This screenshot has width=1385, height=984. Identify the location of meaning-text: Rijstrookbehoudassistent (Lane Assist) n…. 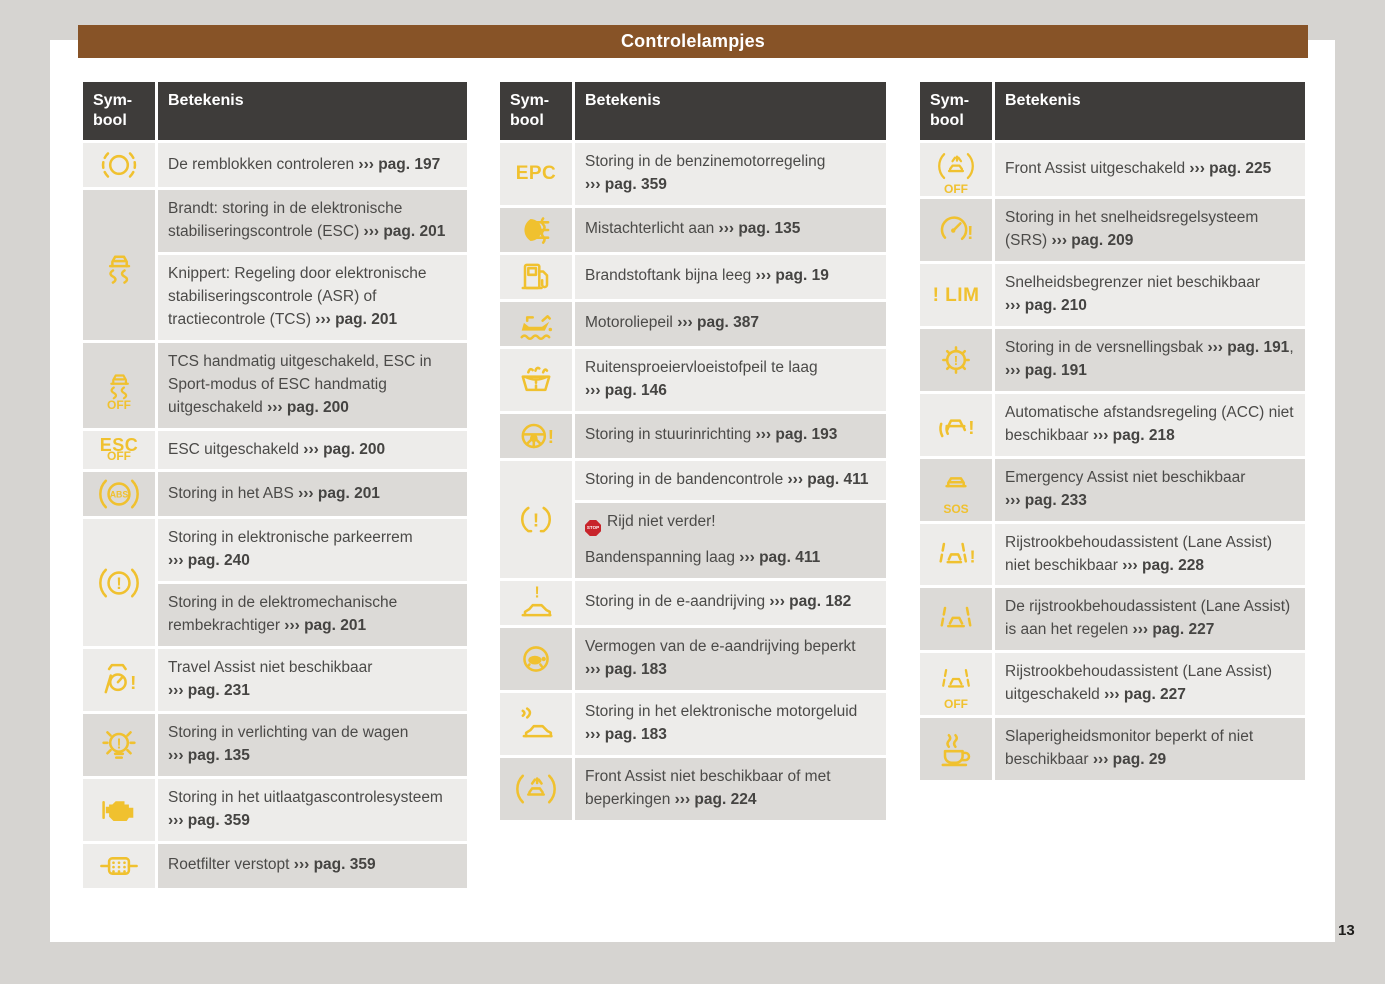
(1139, 553).